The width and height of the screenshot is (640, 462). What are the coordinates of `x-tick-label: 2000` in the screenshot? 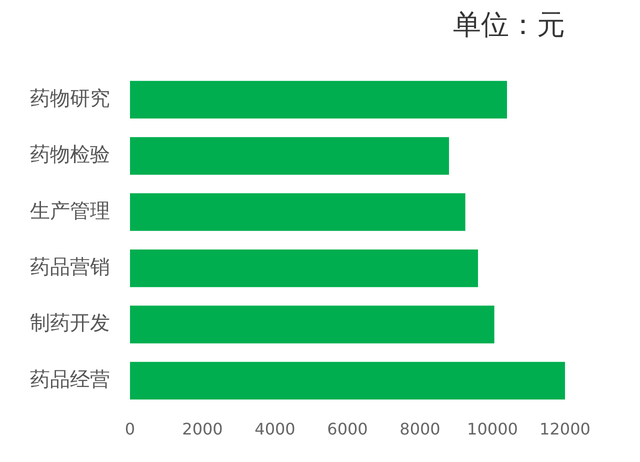 It's located at (202, 429).